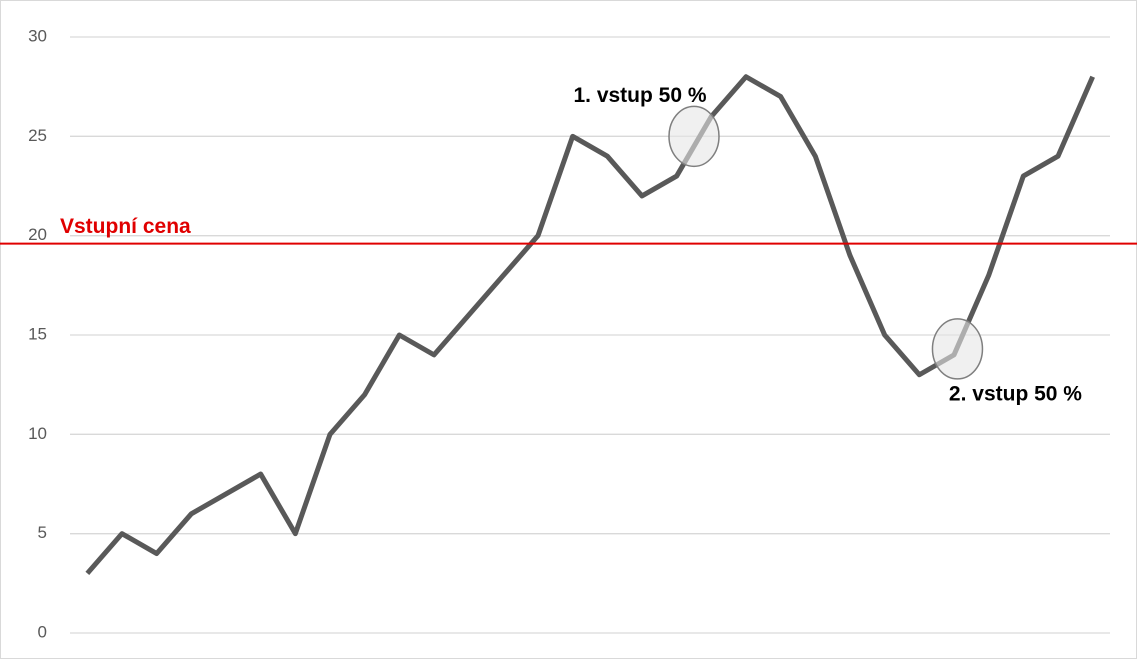  I want to click on y-tick-label: 25, so click(37, 135).